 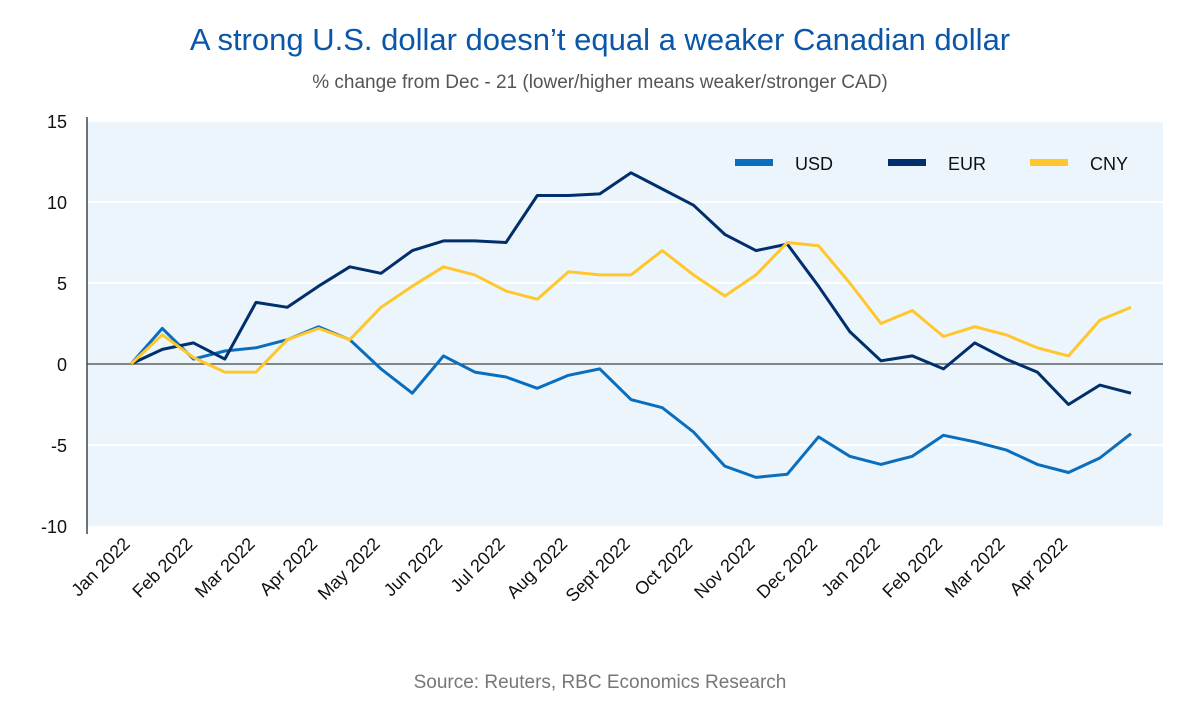 What do you see at coordinates (907, 162) in the screenshot?
I see `legend-swatch-eur` at bounding box center [907, 162].